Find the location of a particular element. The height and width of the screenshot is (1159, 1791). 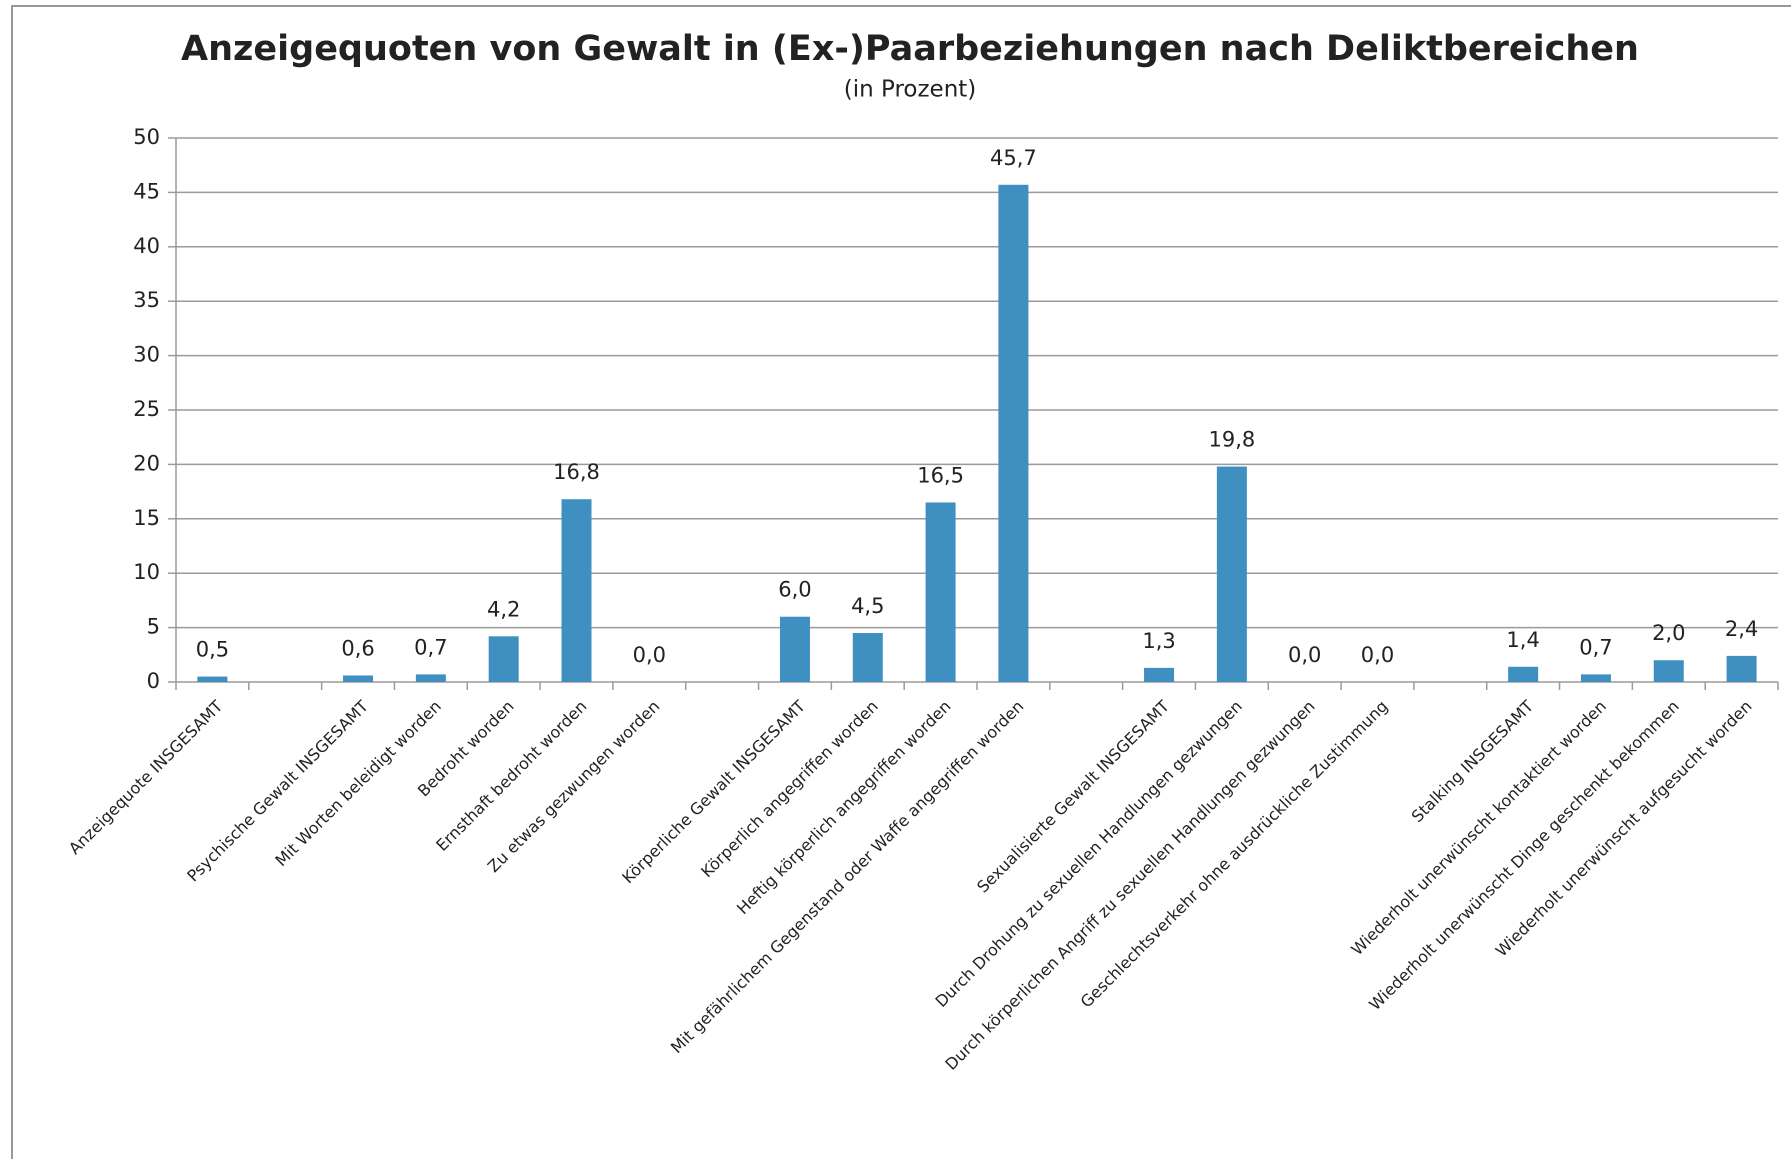

value-label: 1,4 is located at coordinates (1522, 640).